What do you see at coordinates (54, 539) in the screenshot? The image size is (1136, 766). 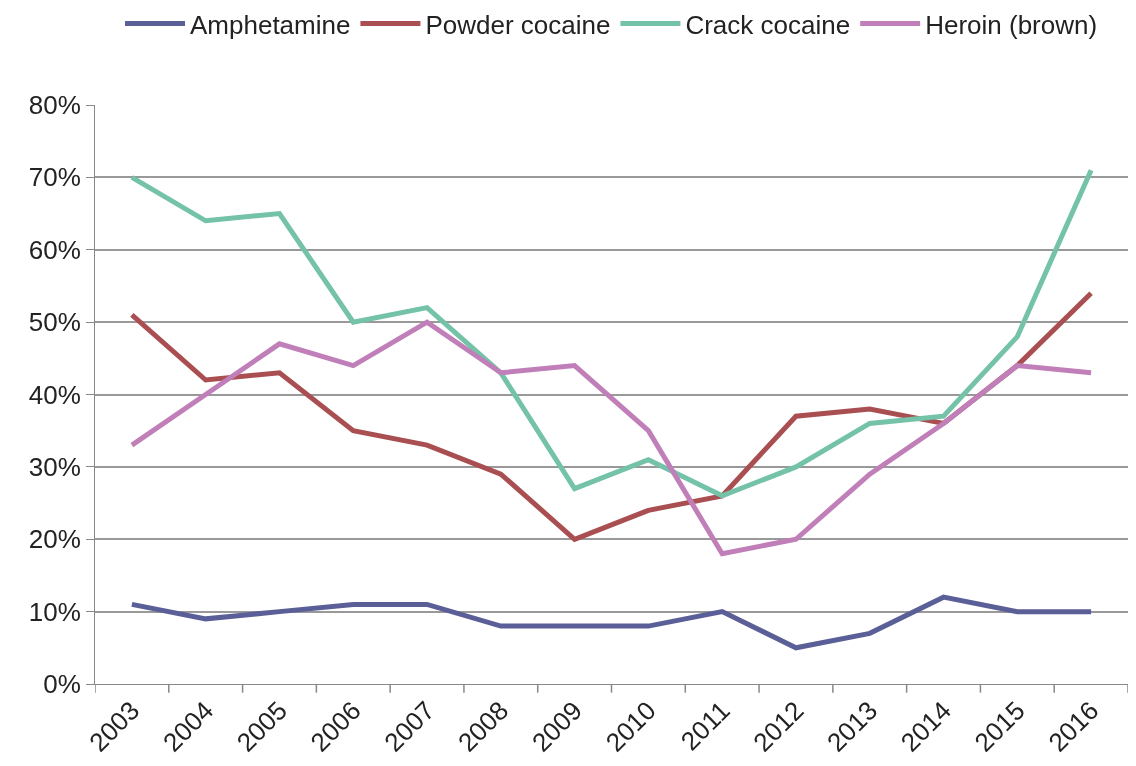 I see `y-tick-label: 20%` at bounding box center [54, 539].